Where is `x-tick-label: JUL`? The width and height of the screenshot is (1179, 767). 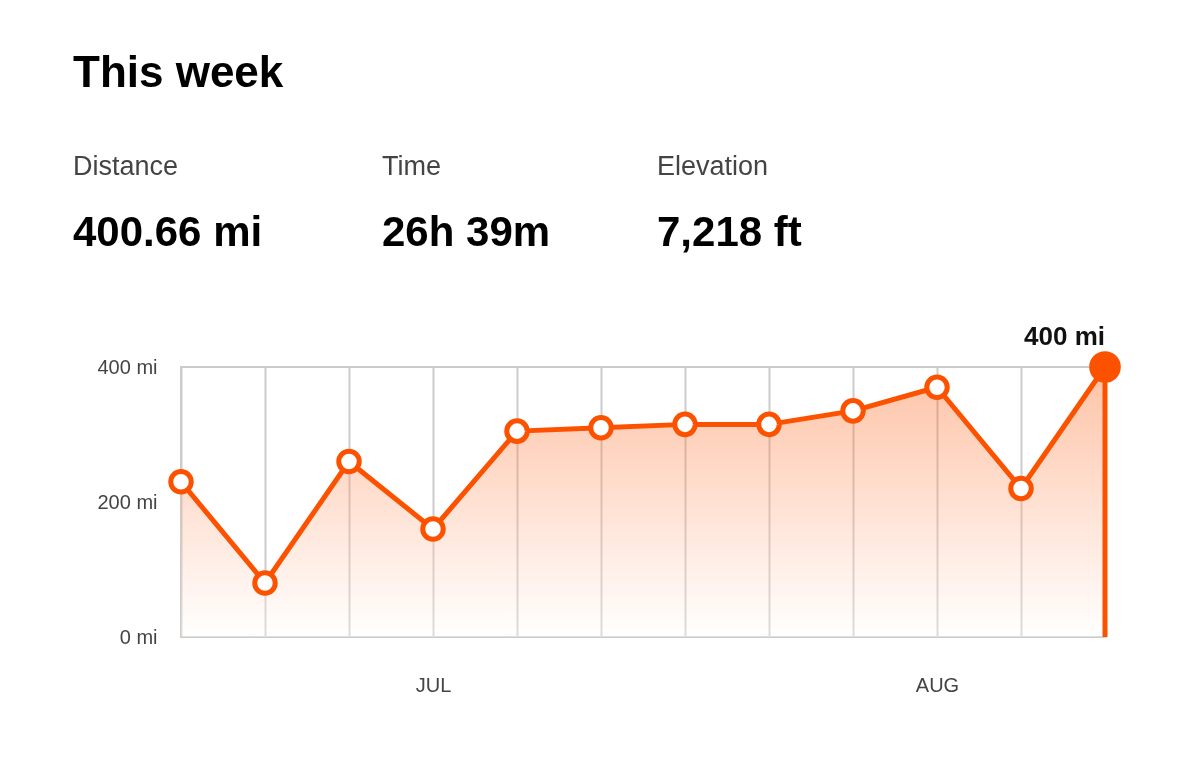 x-tick-label: JUL is located at coordinates (433, 684).